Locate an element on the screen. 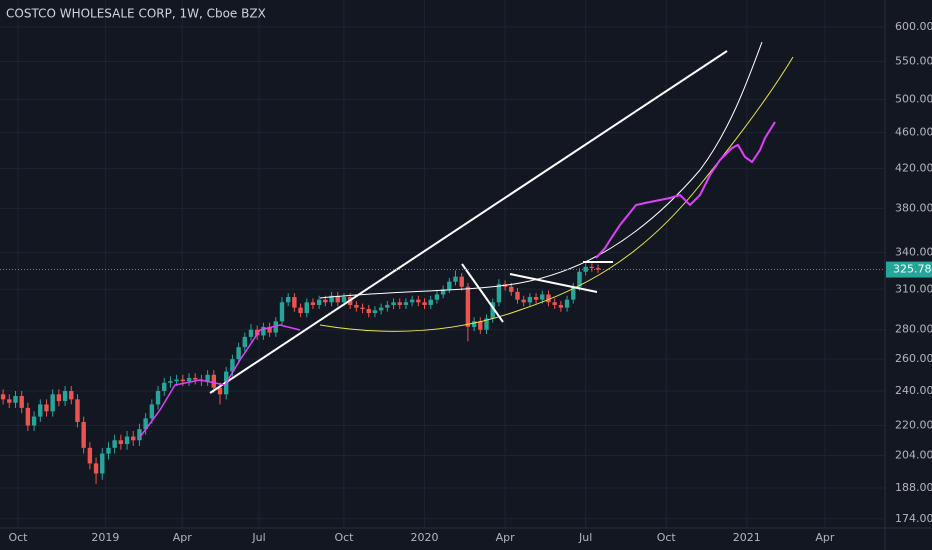 The width and height of the screenshot is (932, 550). x-tick-label: 2019 is located at coordinates (105, 537).